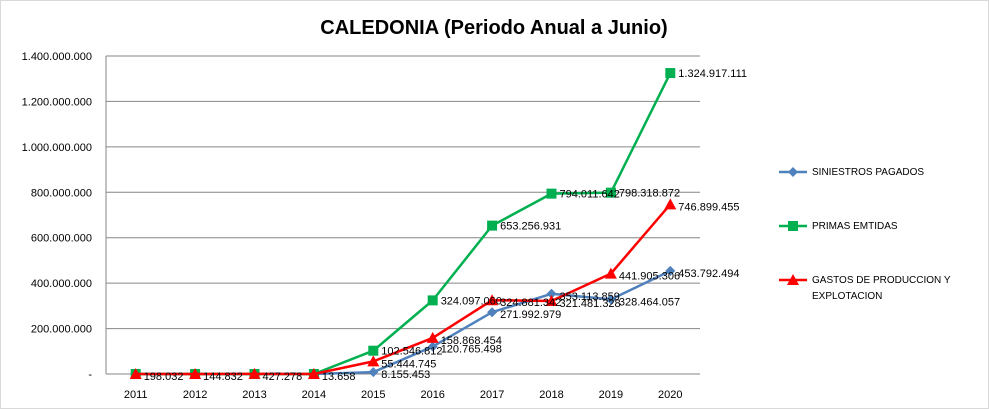 The image size is (989, 409). Describe the element at coordinates (432, 395) in the screenshot. I see `x-tick-label: 2016` at that location.